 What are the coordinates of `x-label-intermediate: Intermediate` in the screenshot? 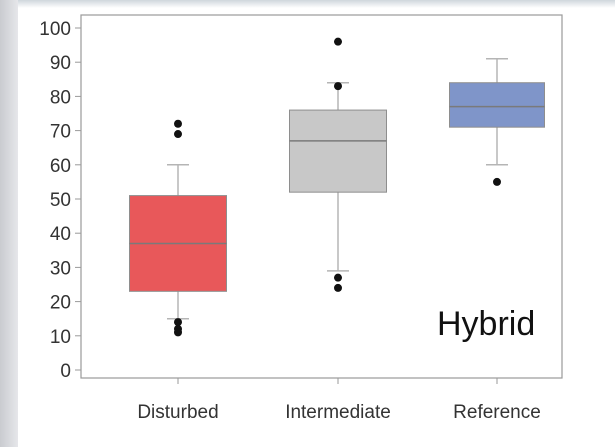 It's located at (338, 412).